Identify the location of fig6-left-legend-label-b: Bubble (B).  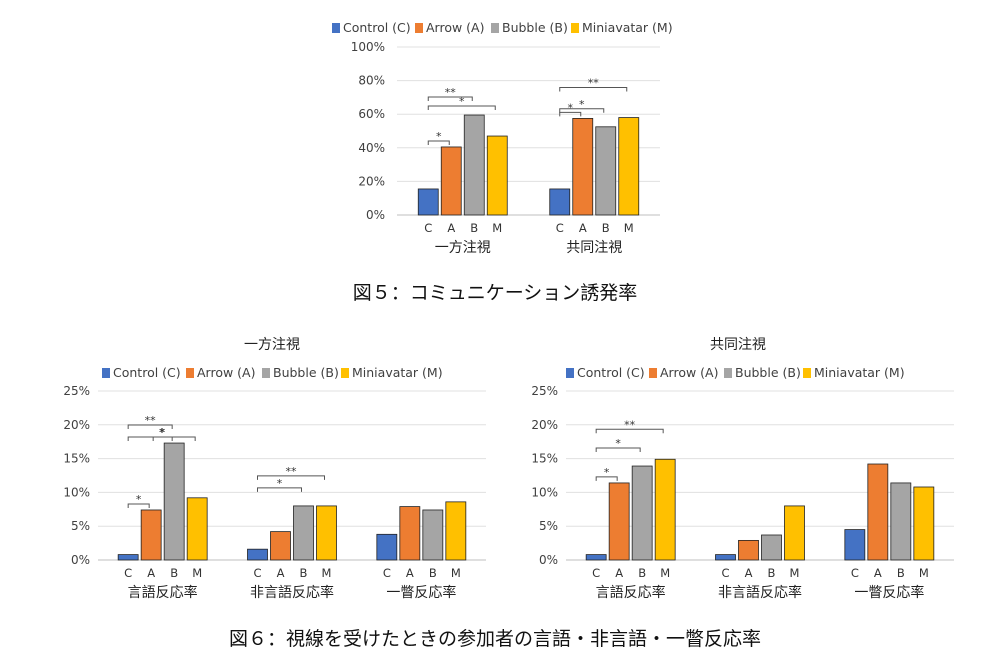
(306, 372).